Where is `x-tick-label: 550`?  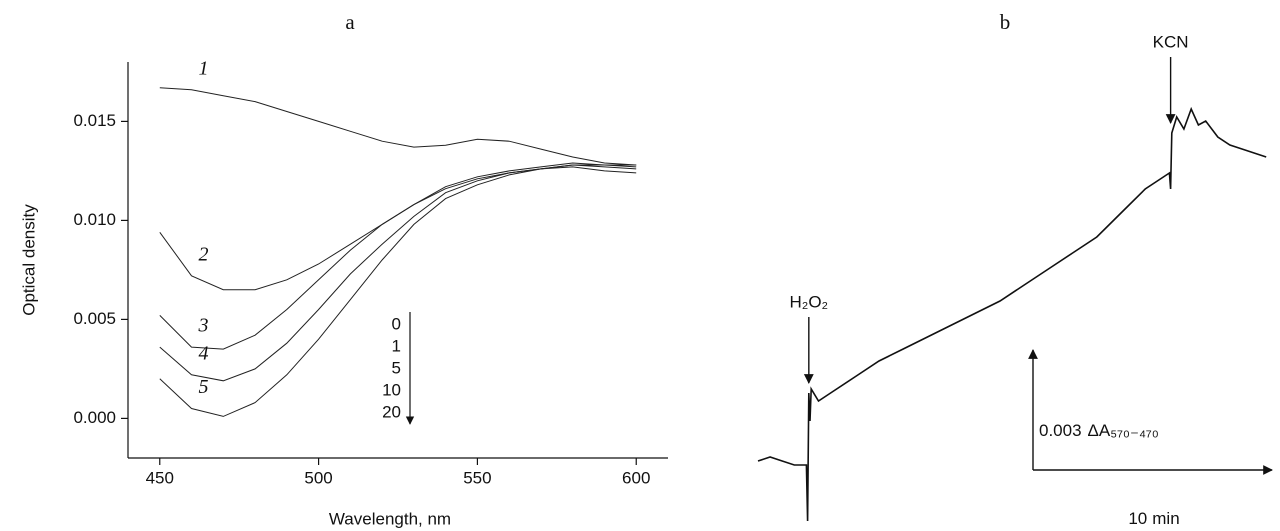
x-tick-label: 550 is located at coordinates (477, 477).